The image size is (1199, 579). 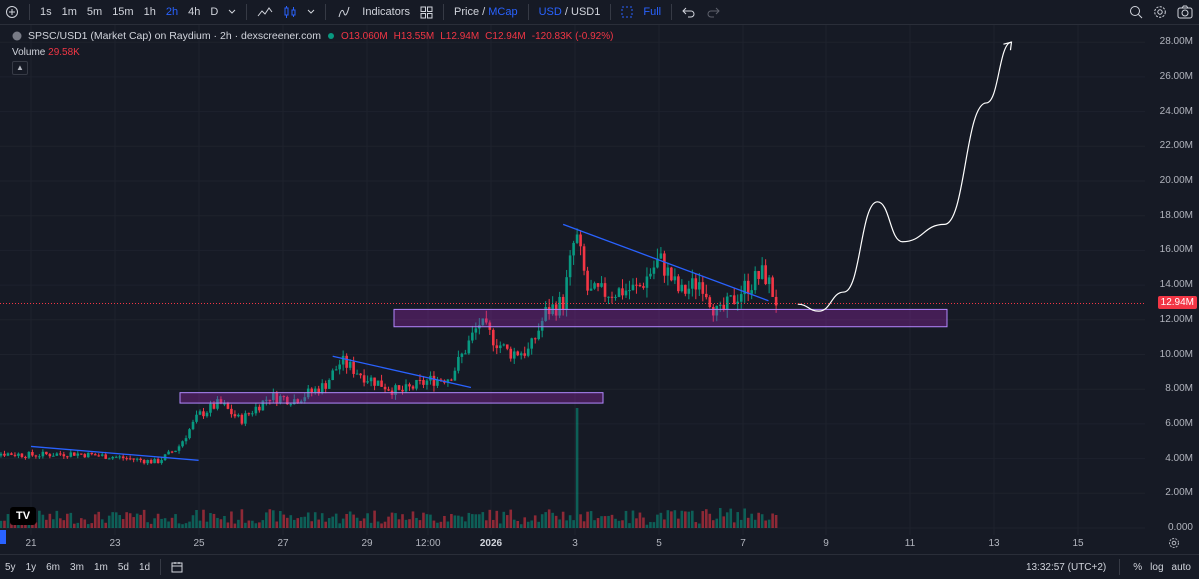 I want to click on timeframe-1m: 1m, so click(x=69, y=12).